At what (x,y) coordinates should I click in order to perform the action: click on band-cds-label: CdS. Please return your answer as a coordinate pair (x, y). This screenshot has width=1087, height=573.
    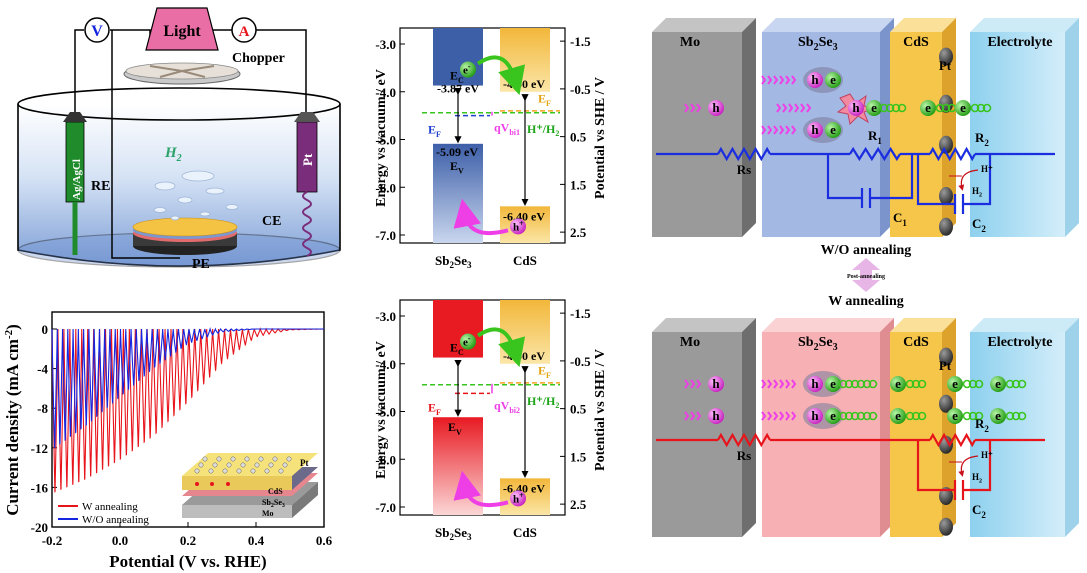
    Looking at the image, I should click on (525, 260).